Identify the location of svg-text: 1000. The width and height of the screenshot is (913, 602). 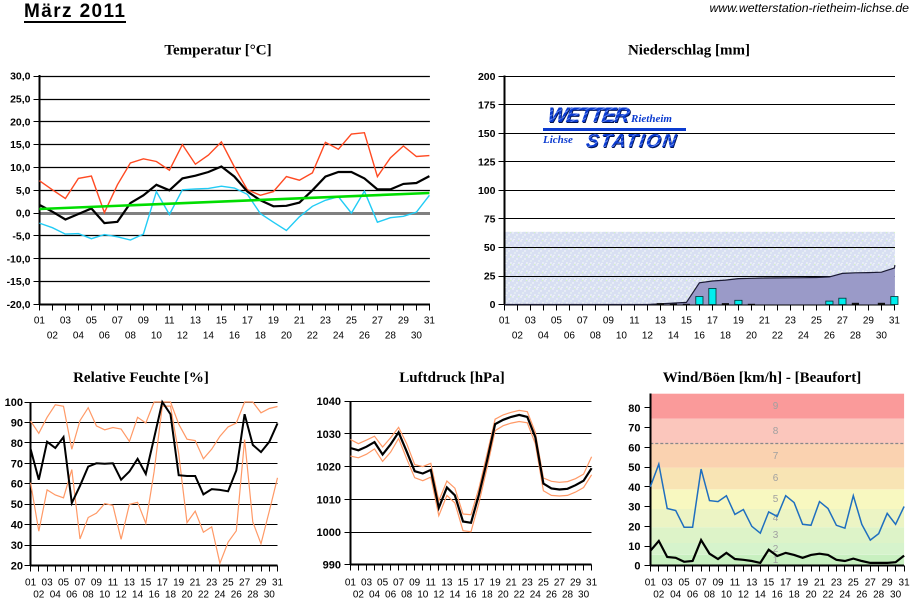
(329, 533).